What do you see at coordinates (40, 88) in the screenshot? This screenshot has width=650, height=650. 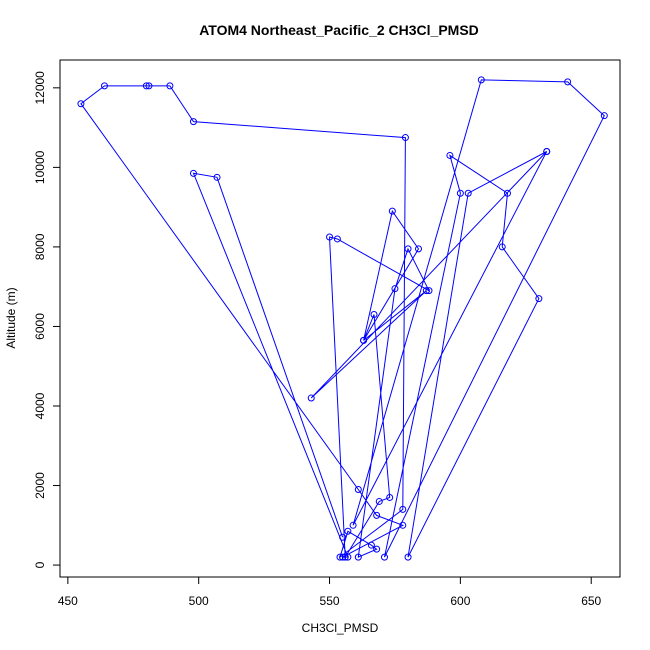 I see `y-tick-label: 12000` at bounding box center [40, 88].